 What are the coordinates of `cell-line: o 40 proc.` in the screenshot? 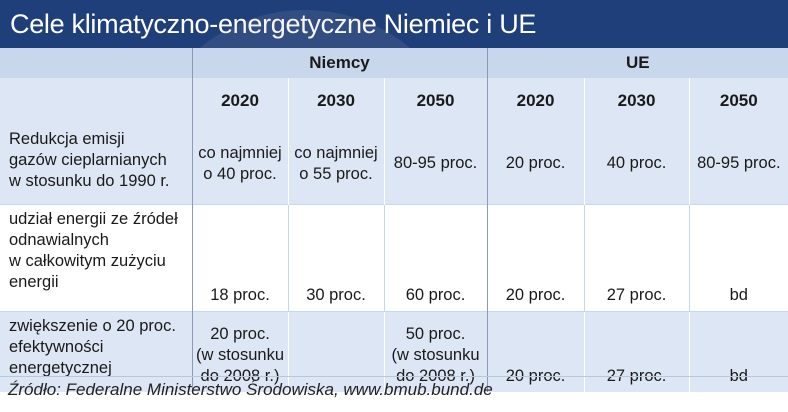 It's located at (240, 173).